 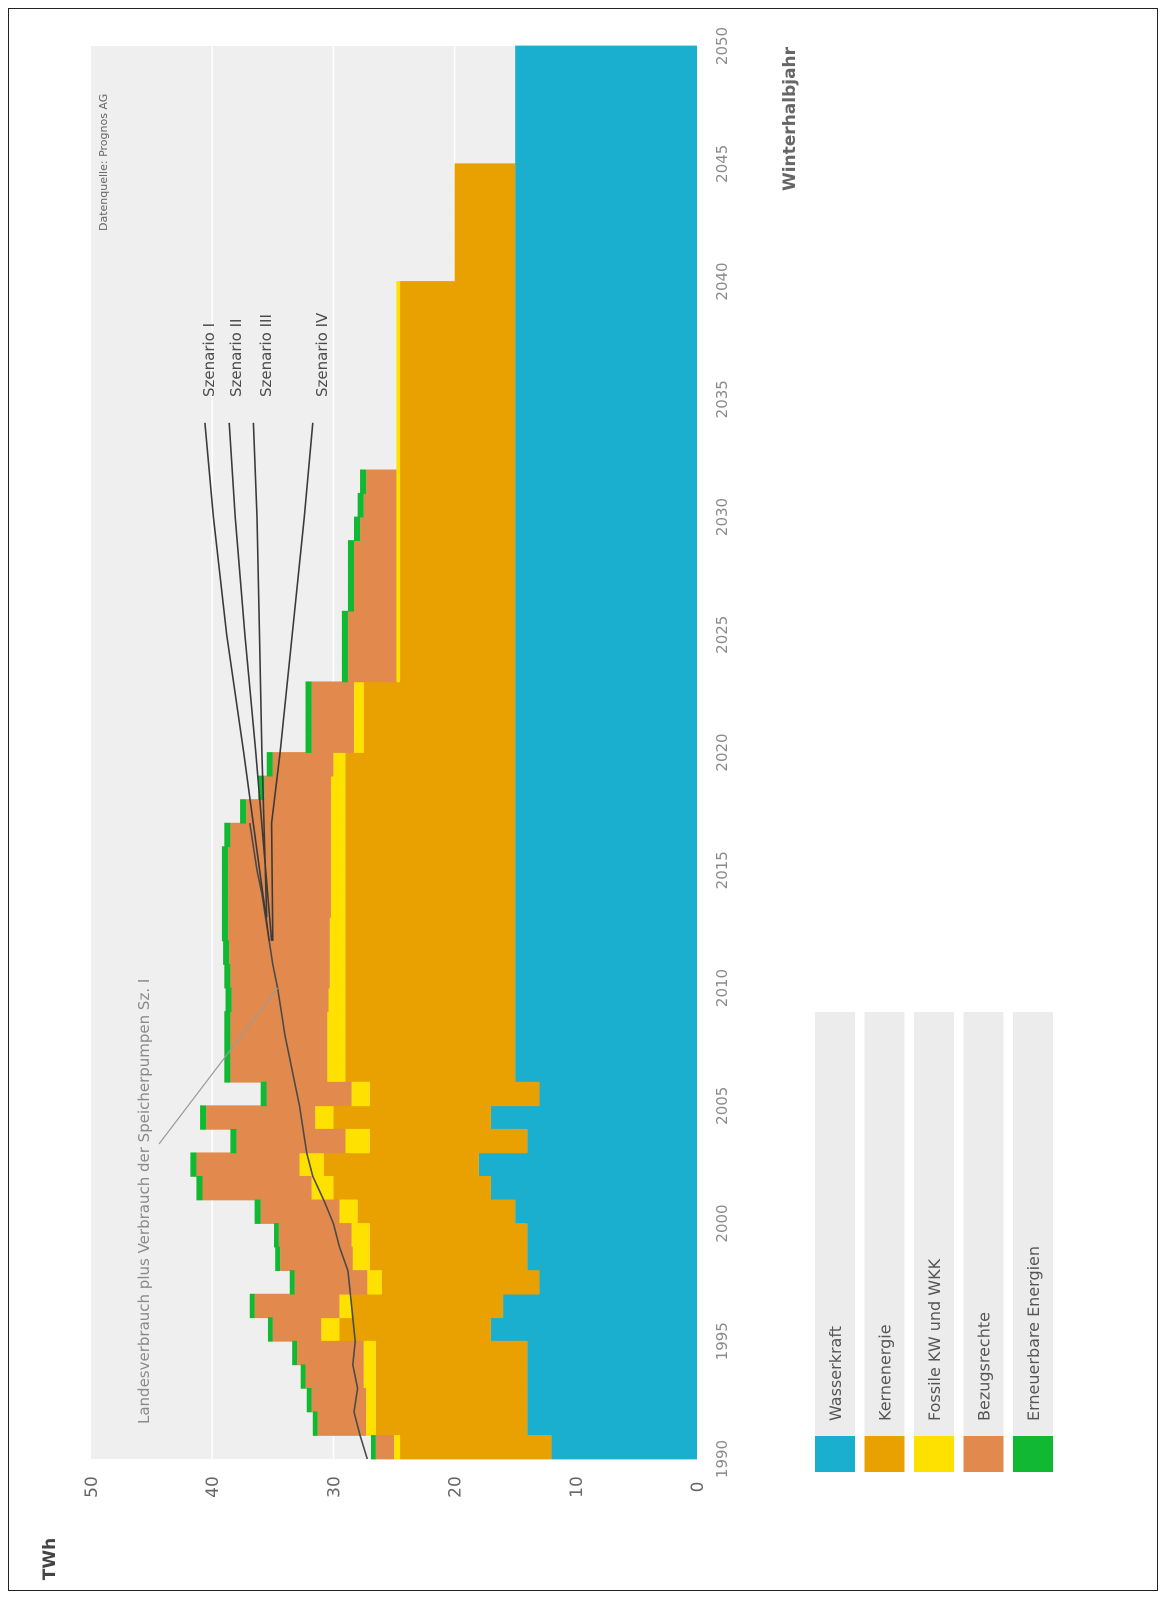 I want to click on x-tick-label: 2010, so click(x=722, y=988).